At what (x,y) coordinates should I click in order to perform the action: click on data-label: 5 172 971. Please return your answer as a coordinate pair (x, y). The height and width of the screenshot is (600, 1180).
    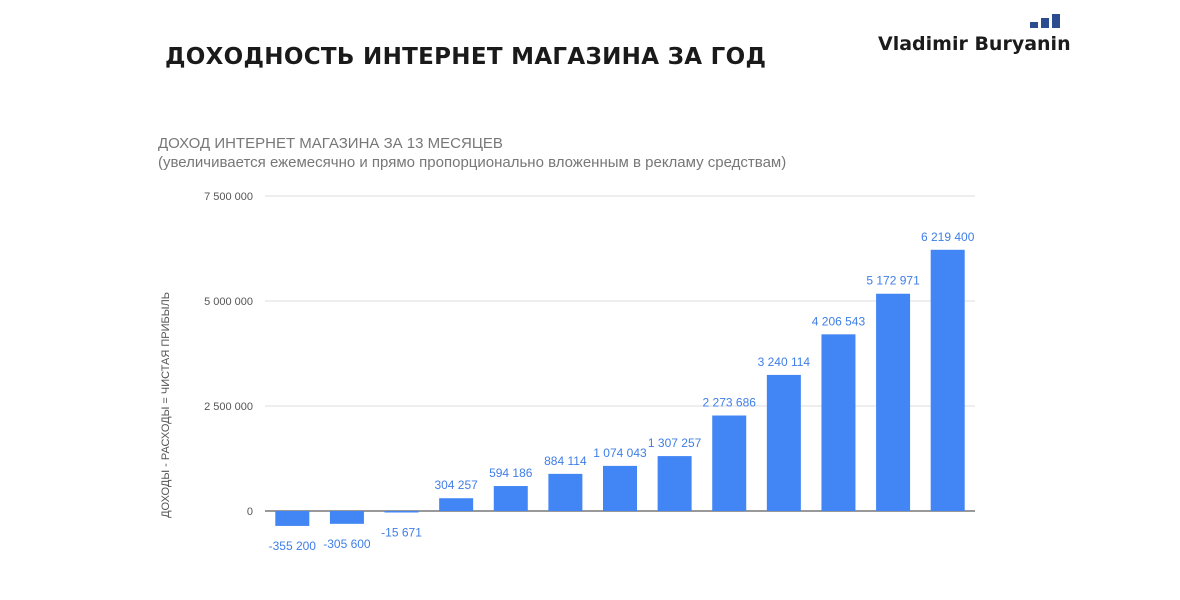
    Looking at the image, I should click on (893, 281).